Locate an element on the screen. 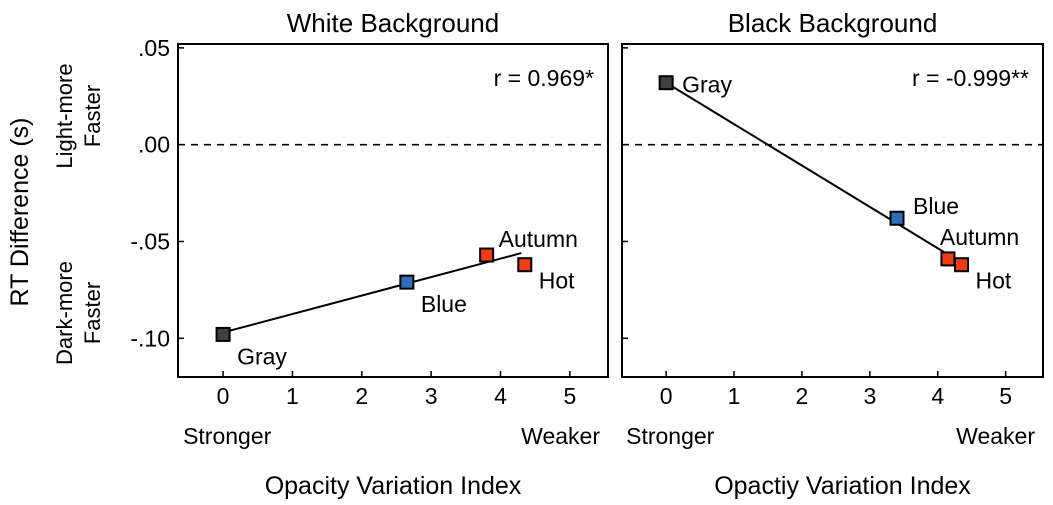  y-annotation-bottom-line1: Dark-more is located at coordinates (64, 313).